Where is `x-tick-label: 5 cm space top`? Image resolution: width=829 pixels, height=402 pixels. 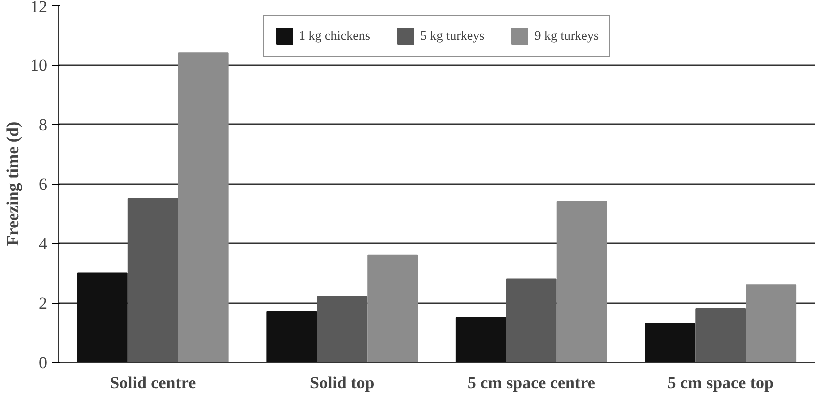 x-tick-label: 5 cm space top is located at coordinates (721, 383).